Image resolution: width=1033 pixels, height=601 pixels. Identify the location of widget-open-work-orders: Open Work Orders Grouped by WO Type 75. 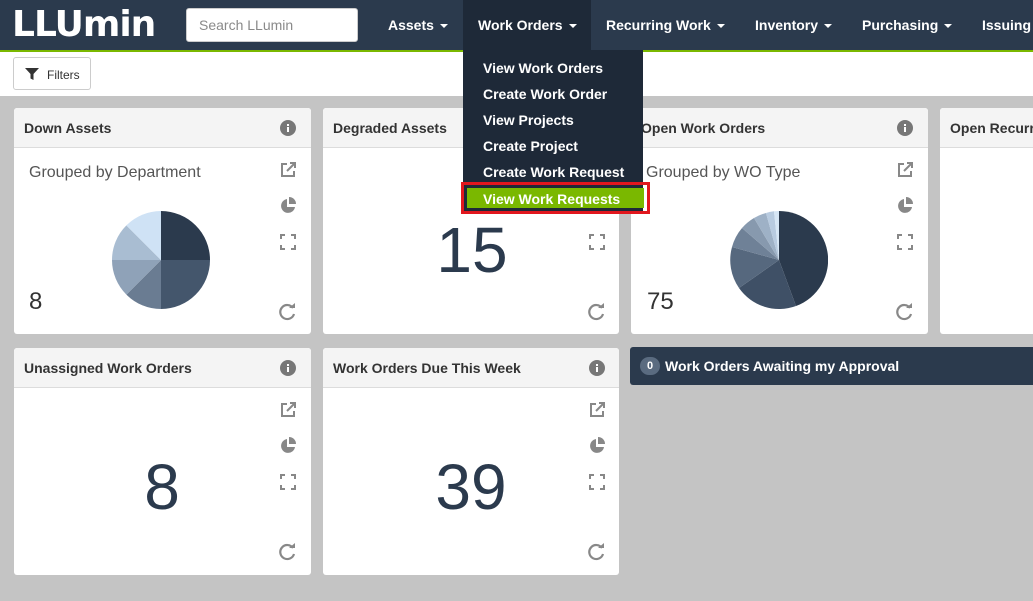
(779, 221).